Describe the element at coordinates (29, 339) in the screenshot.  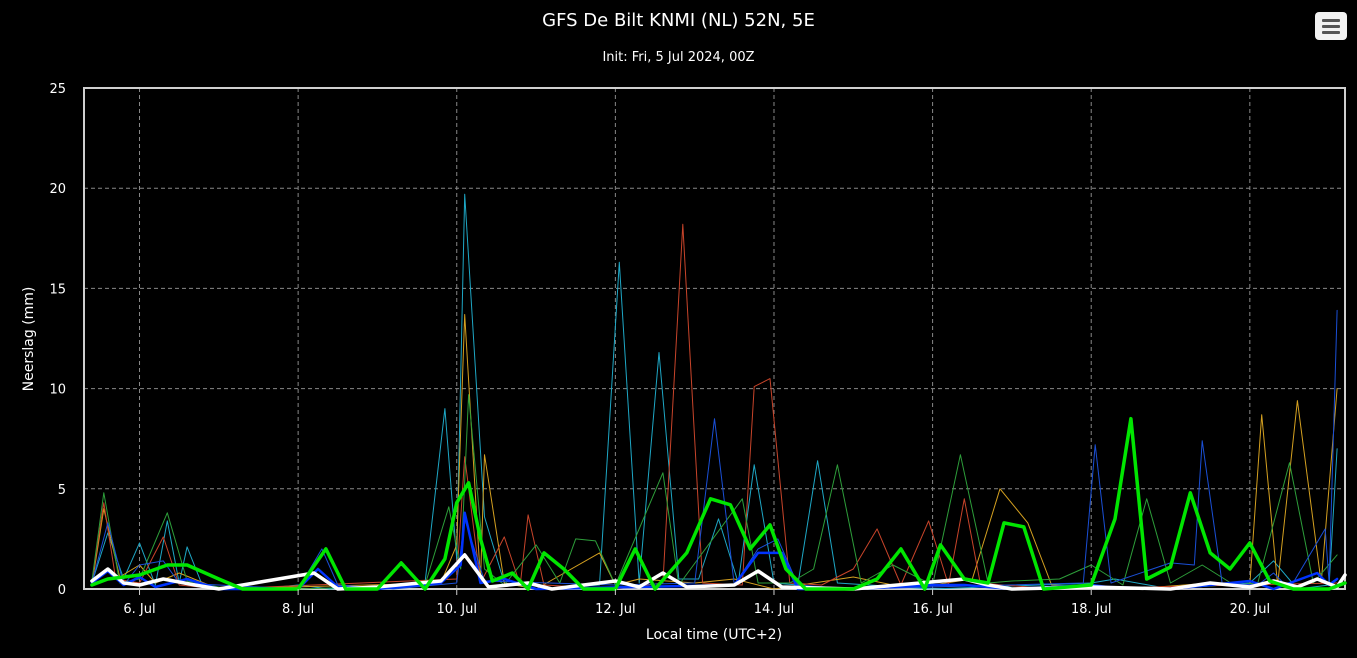
I see `y-axis-title: Neerslag (mm)` at that location.